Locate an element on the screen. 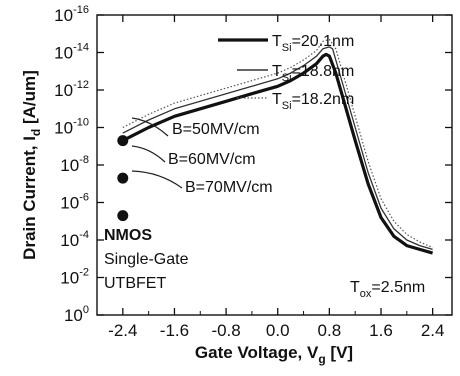 This screenshot has width=460, height=376. b-label-2: B=60MV/cm is located at coordinates (212, 159).